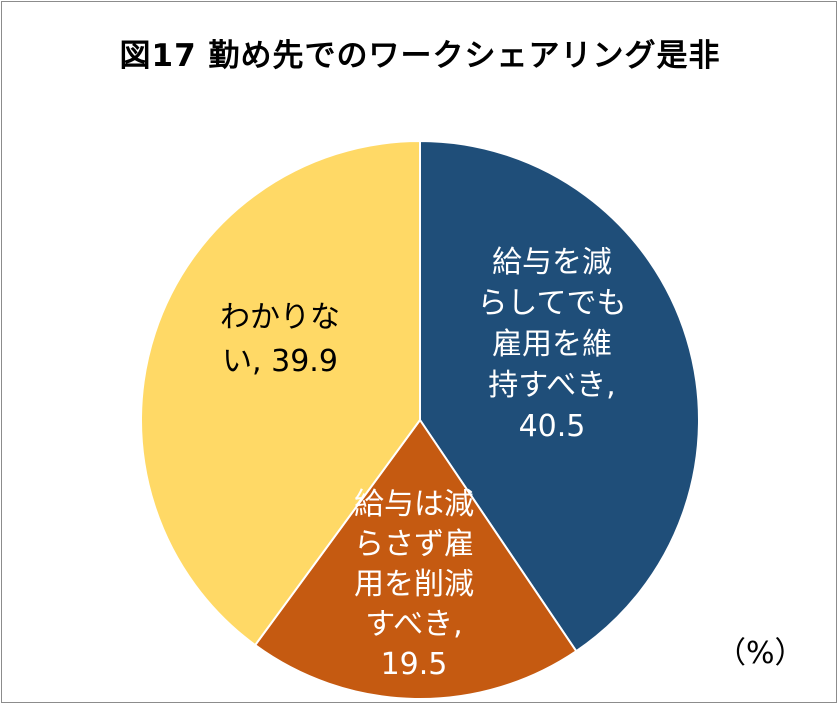  Describe the element at coordinates (414, 664) in the screenshot. I see `slice-value-2: 19.5` at that location.